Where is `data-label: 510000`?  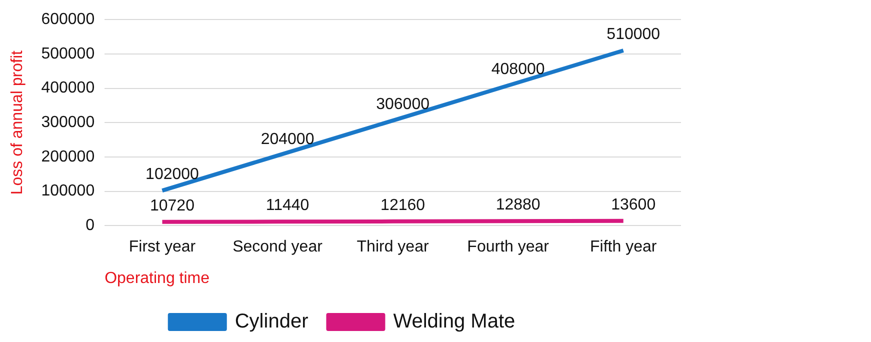
data-label: 510000 is located at coordinates (633, 34).